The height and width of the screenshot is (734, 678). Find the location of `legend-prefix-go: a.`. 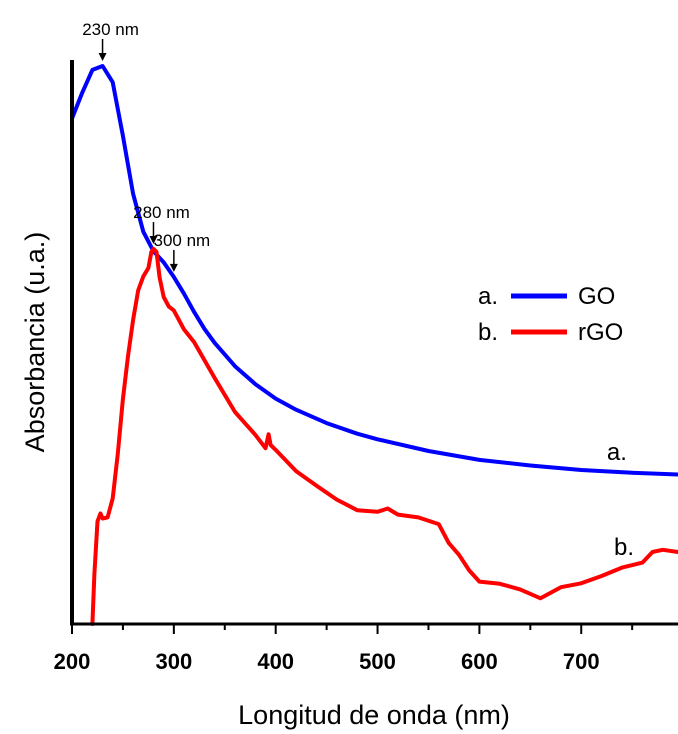

legend-prefix-go: a. is located at coordinates (488, 296).